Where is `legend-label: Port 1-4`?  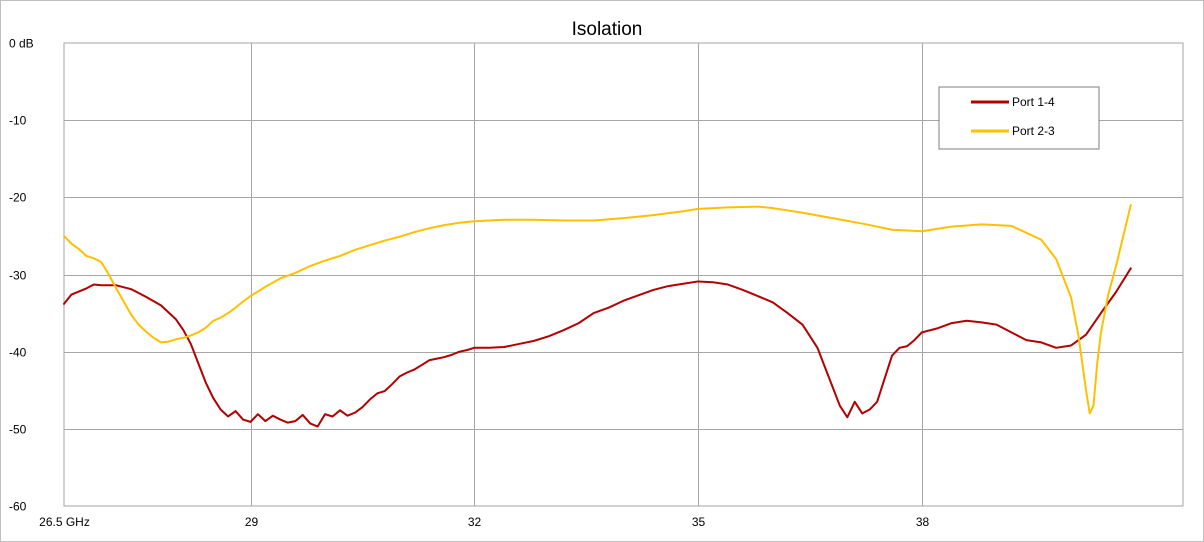 legend-label: Port 1-4 is located at coordinates (1033, 102).